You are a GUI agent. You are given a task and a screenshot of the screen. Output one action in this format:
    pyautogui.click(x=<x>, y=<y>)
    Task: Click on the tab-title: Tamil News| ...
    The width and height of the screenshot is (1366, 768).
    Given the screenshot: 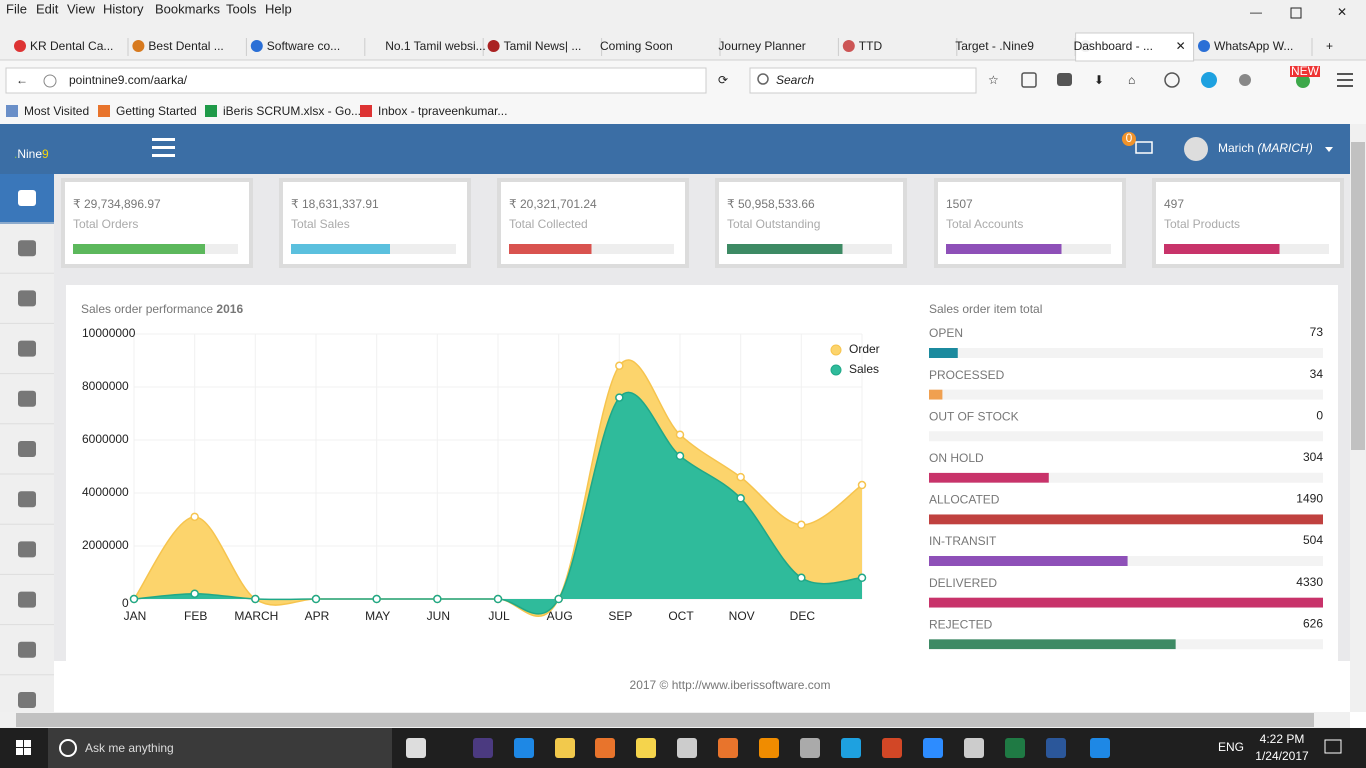 What is the action you would take?
    pyautogui.click(x=543, y=46)
    